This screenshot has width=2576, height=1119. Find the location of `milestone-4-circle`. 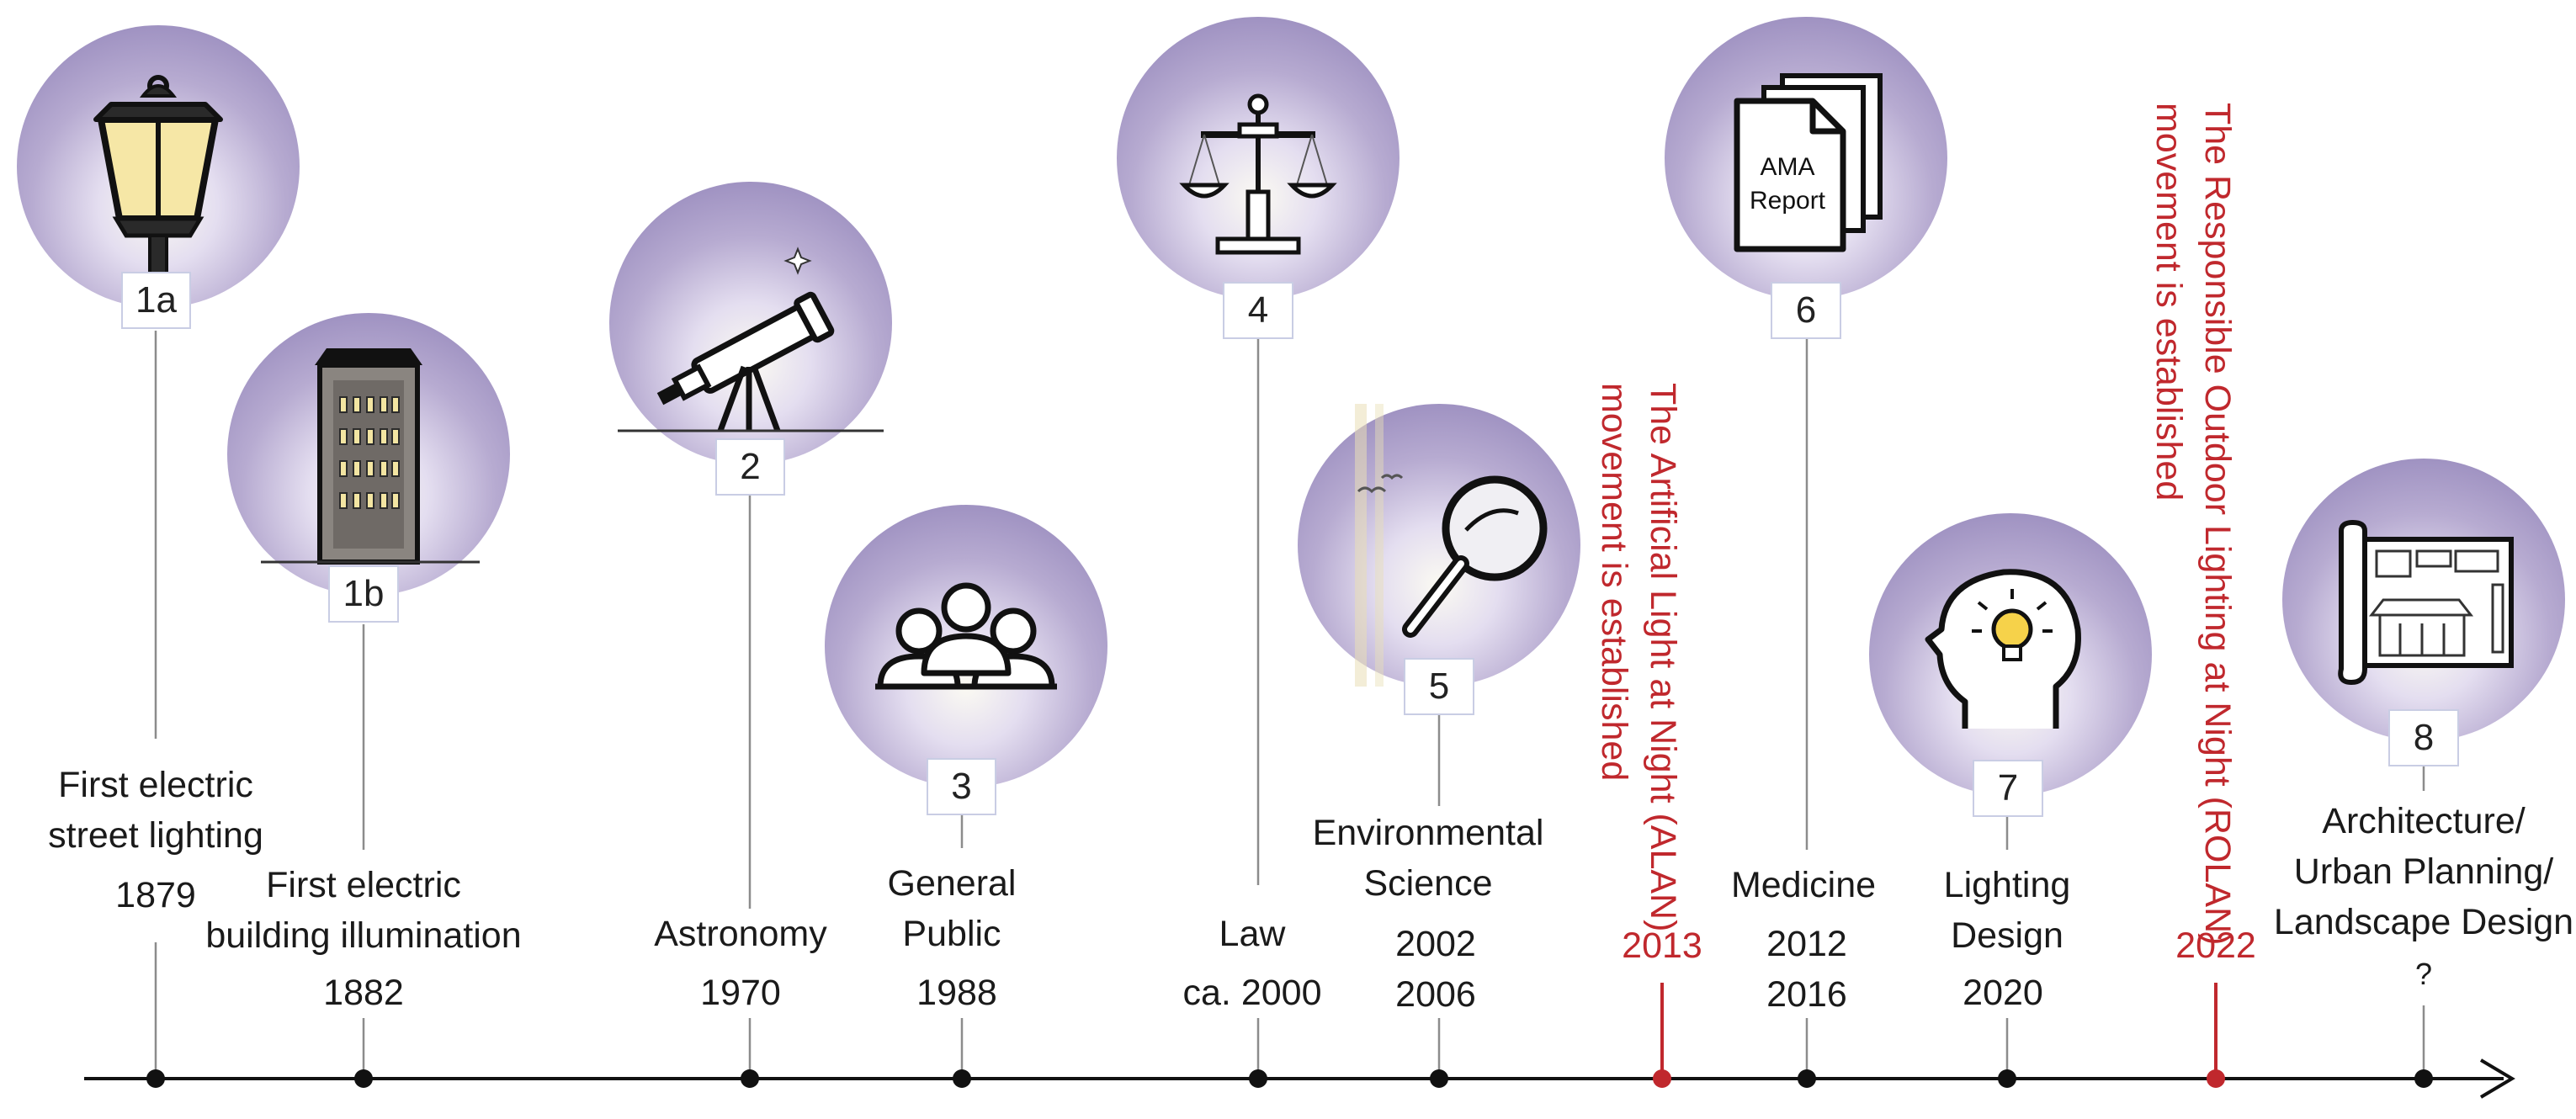

milestone-4-circle is located at coordinates (1258, 159).